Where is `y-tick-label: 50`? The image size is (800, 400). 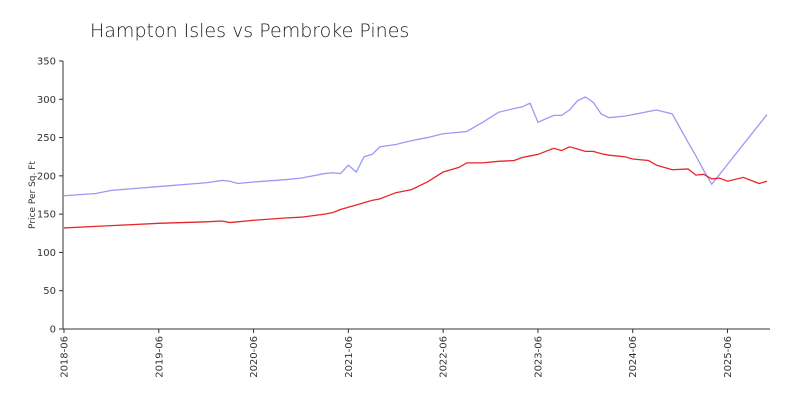
y-tick-label: 50 is located at coordinates (49, 291).